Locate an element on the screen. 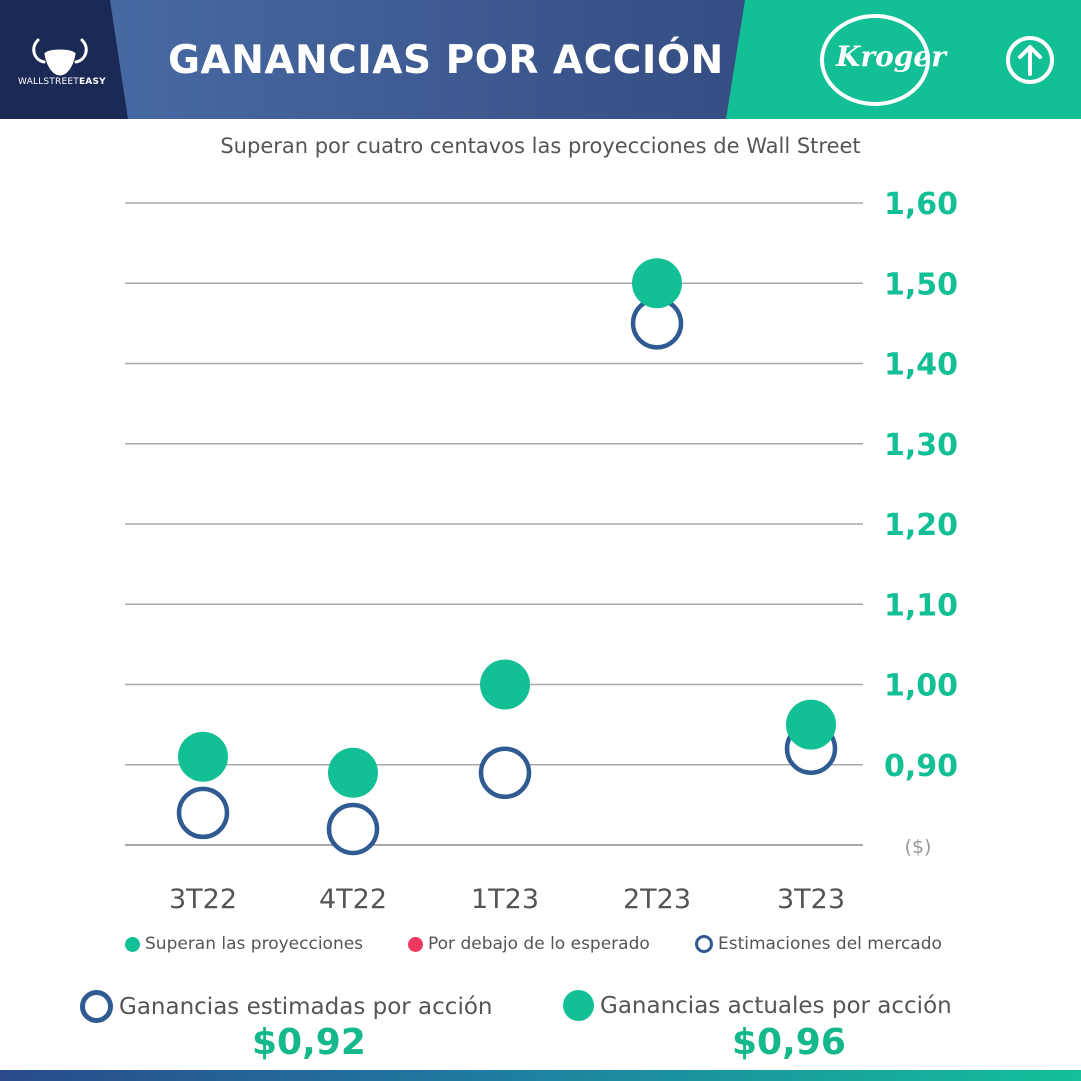 The image size is (1081, 1081). x-tick-label: 3T22 is located at coordinates (203, 899).